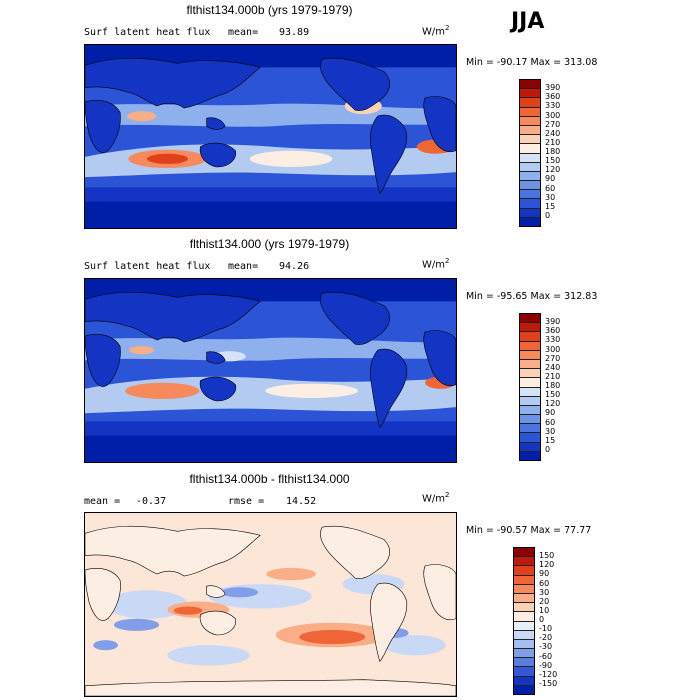  What do you see at coordinates (435, 263) in the screenshot?
I see `panel-2-units: W/m2` at bounding box center [435, 263].